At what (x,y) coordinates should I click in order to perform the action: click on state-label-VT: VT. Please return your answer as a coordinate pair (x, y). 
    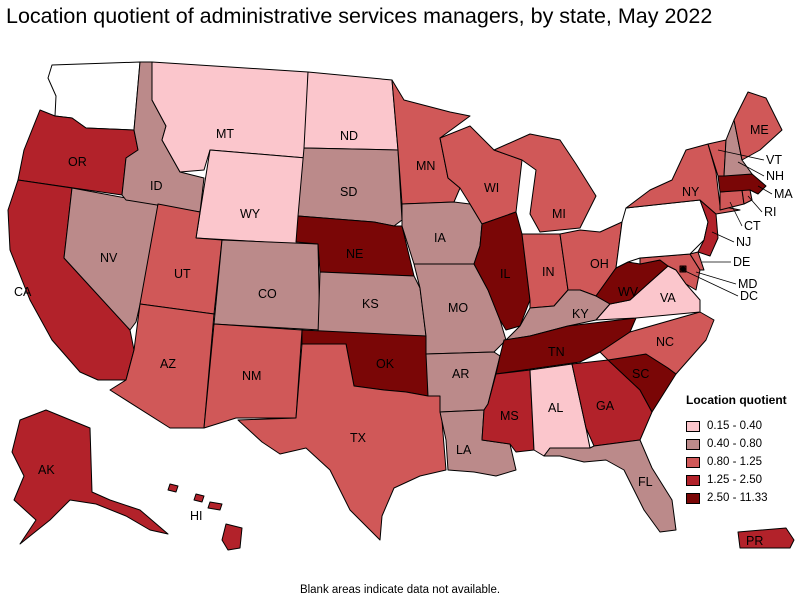
    Looking at the image, I should click on (774, 160).